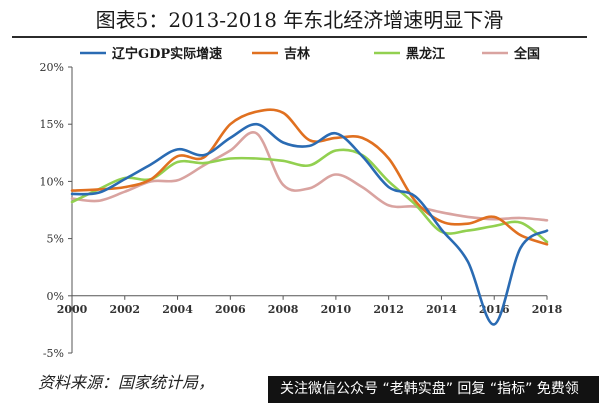 Image resolution: width=599 pixels, height=403 pixels. I want to click on y-tick-label: -5%, so click(53, 353).